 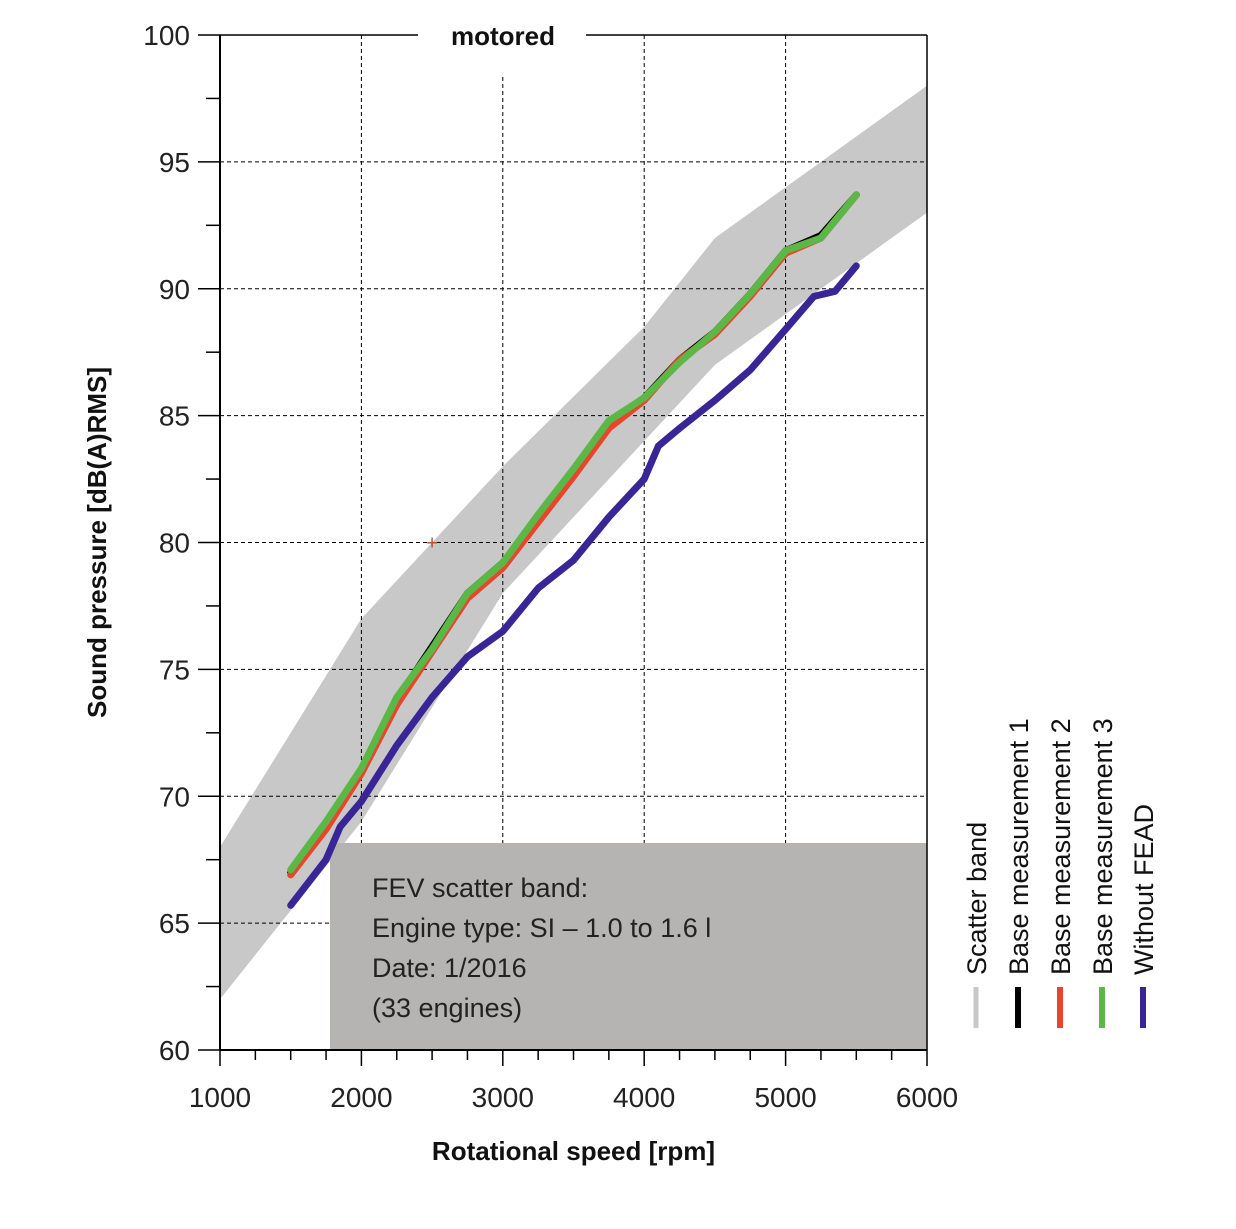 What do you see at coordinates (785, 1097) in the screenshot?
I see `x-tick-label-4: 5000` at bounding box center [785, 1097].